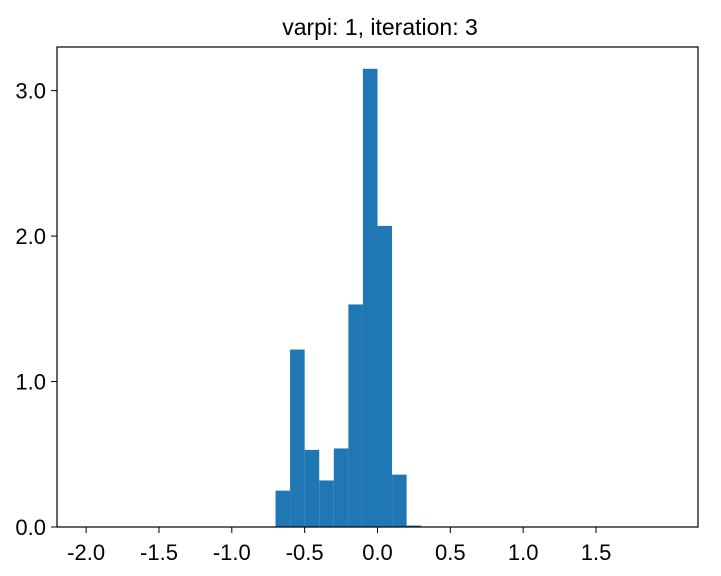 This screenshot has height=576, width=721. I want to click on x-axis: -2.0 -1.5 -1.0 -0.5 0.0 0.5 1.0 1.5, so click(339, 546).